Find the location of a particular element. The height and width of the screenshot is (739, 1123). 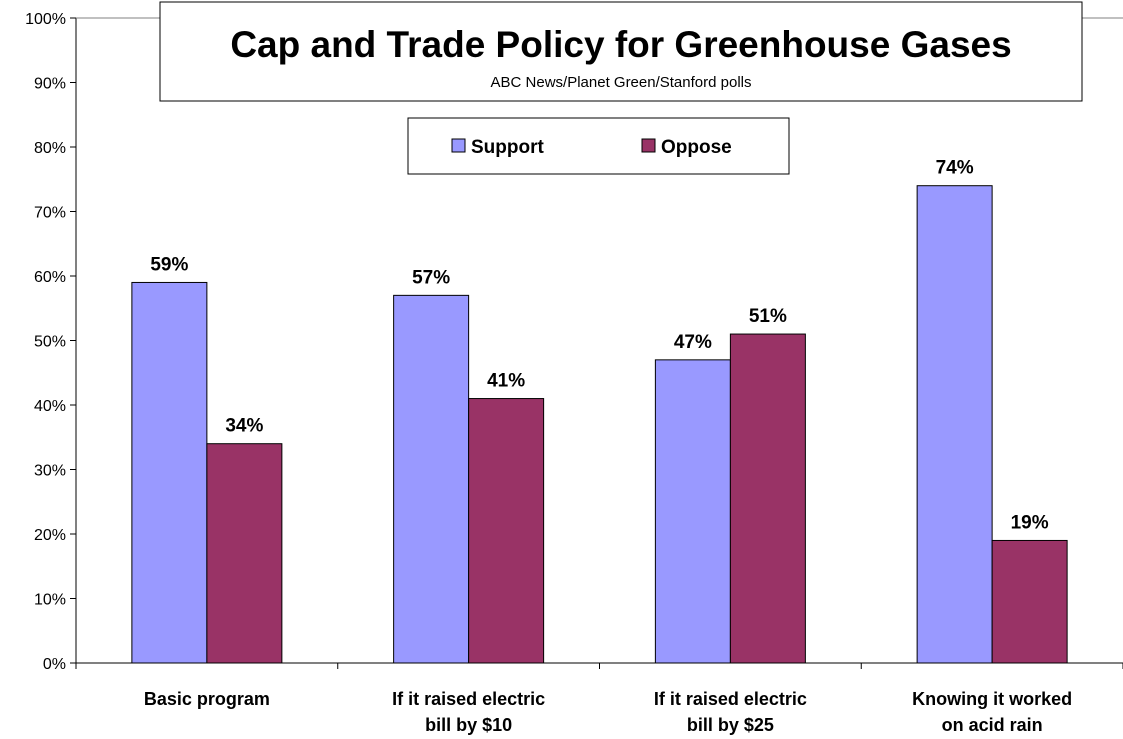

data-label-oppose-3: 51% is located at coordinates (768, 316).